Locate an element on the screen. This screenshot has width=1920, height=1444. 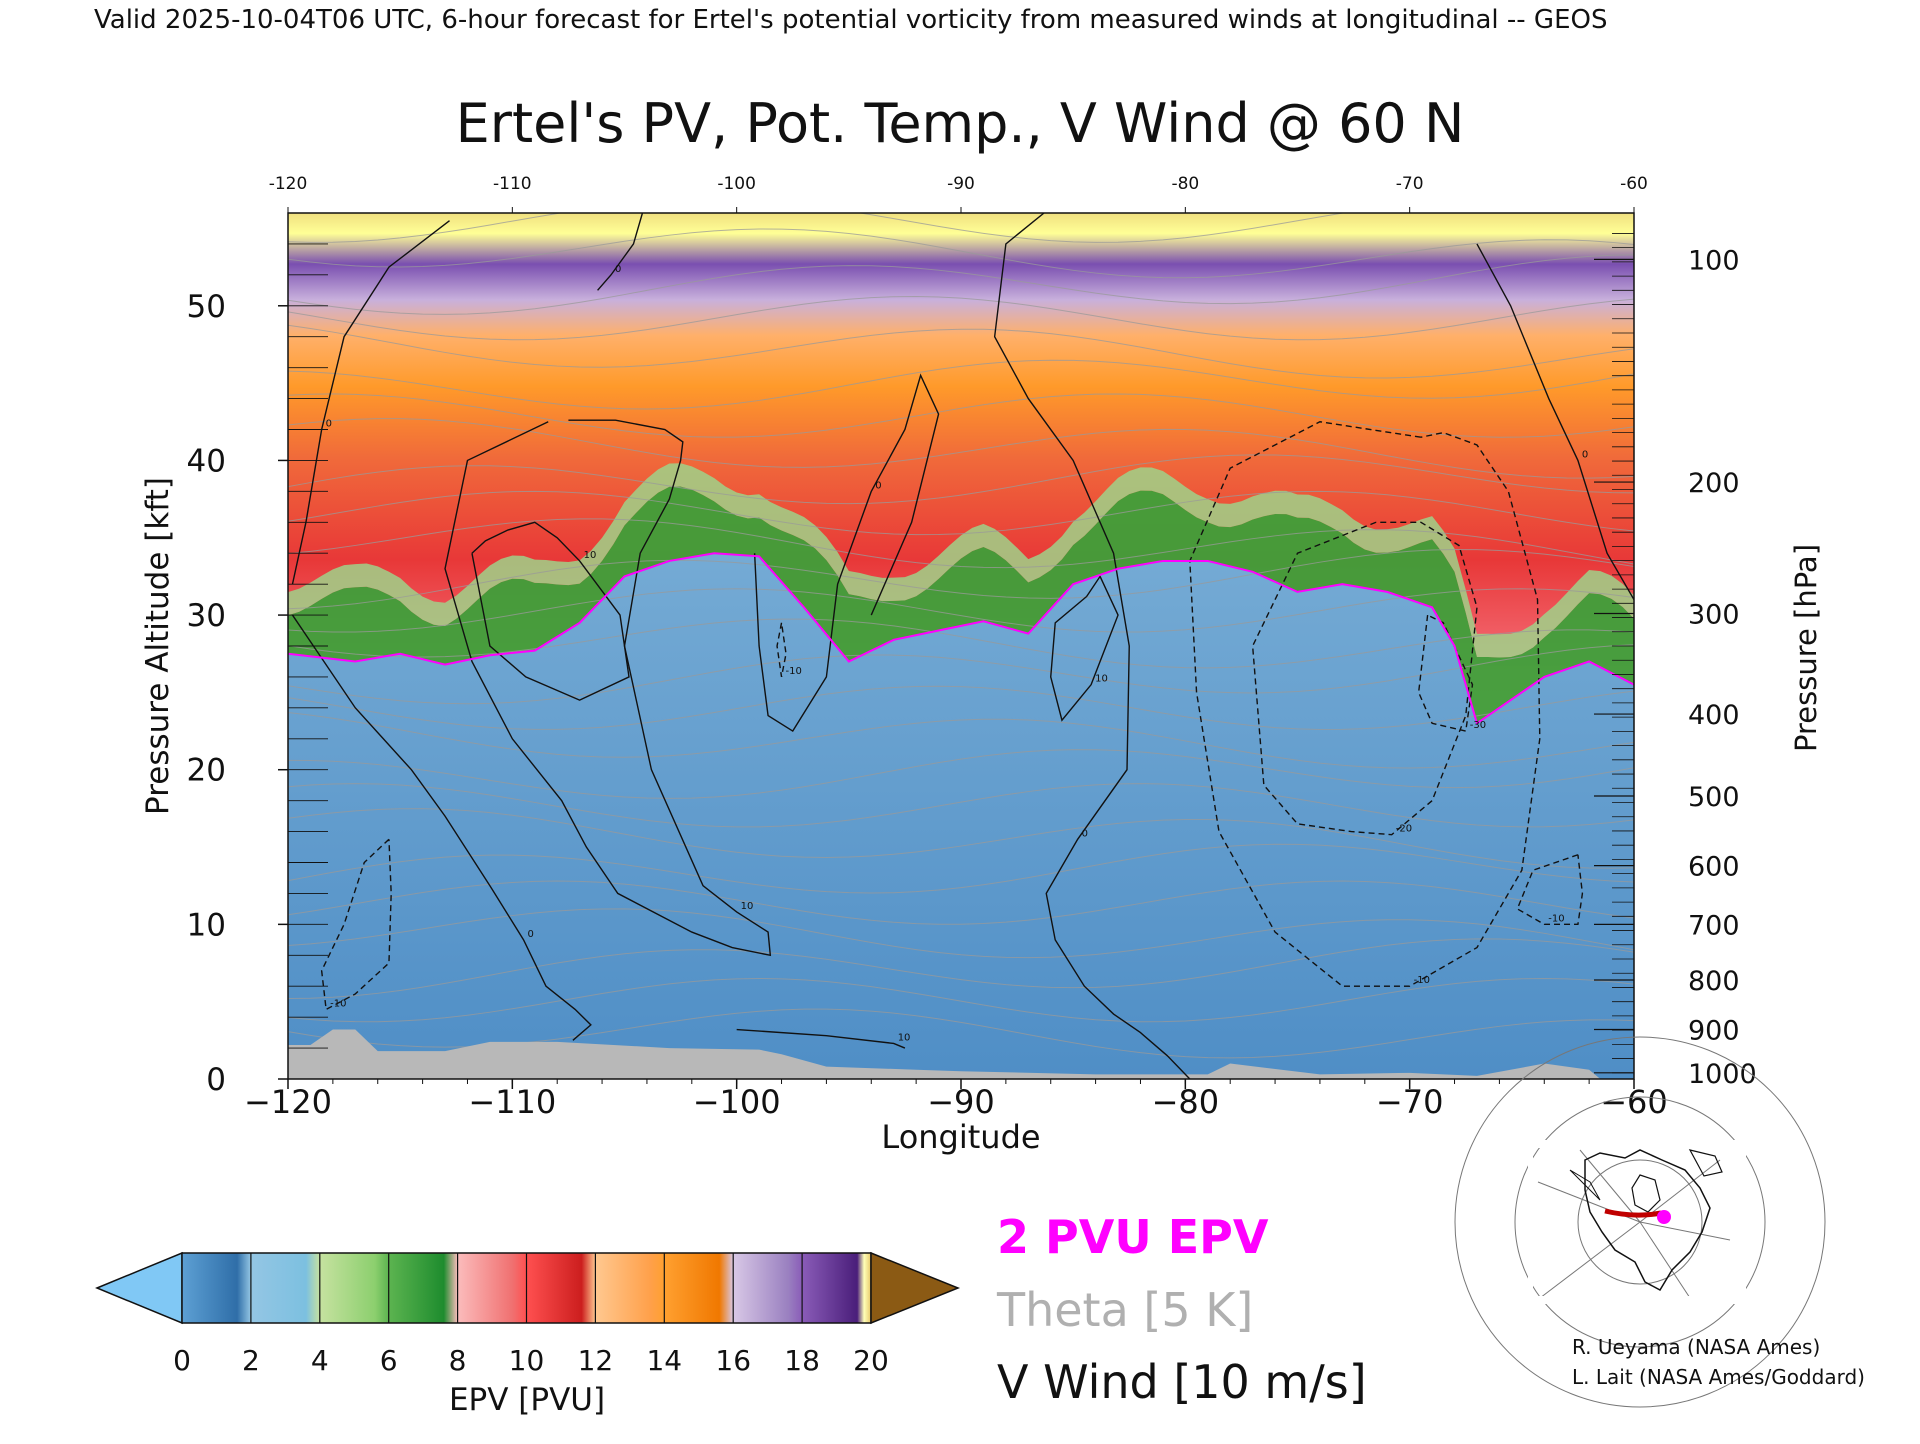
light-green-band is located at coordinates (961, 560).